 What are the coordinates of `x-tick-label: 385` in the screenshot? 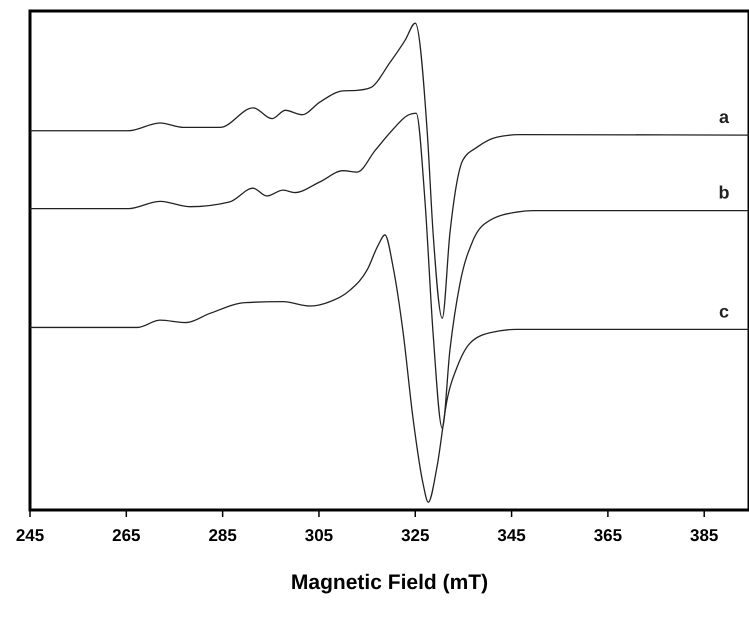 It's located at (704, 536).